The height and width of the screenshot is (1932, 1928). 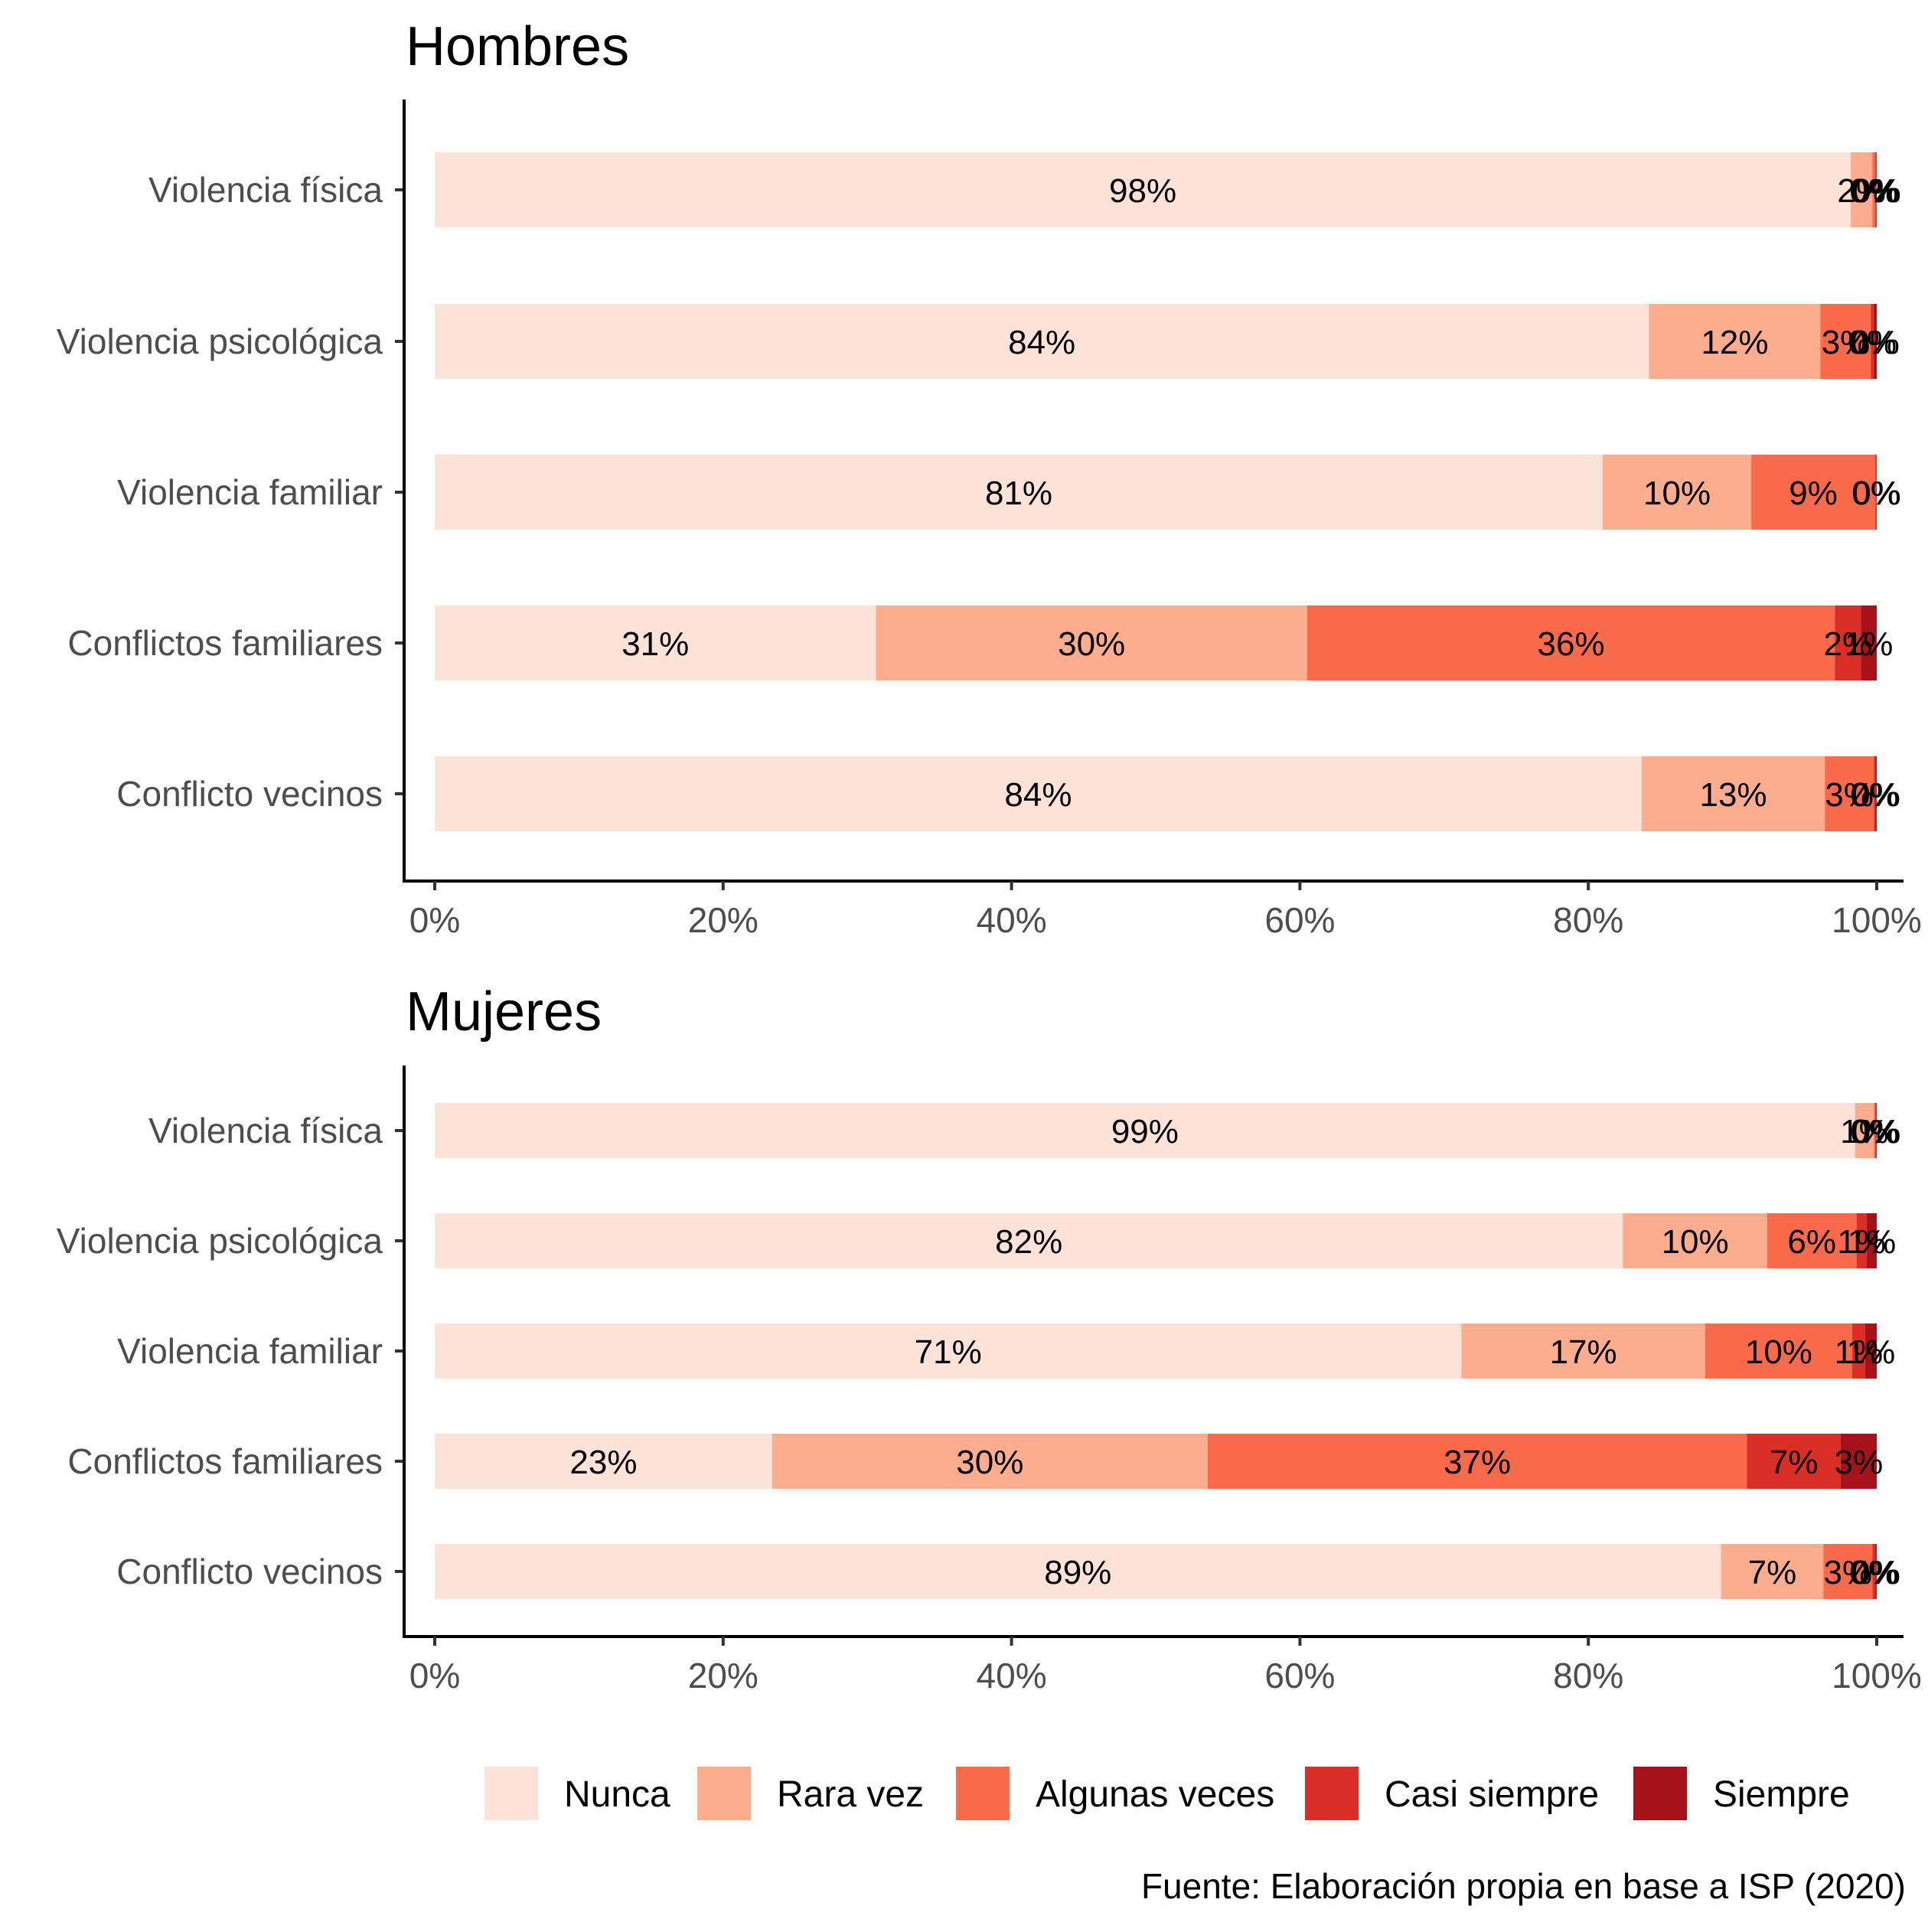 I want to click on bar-label-hombres-3-3: 2%, so click(x=1848, y=644).